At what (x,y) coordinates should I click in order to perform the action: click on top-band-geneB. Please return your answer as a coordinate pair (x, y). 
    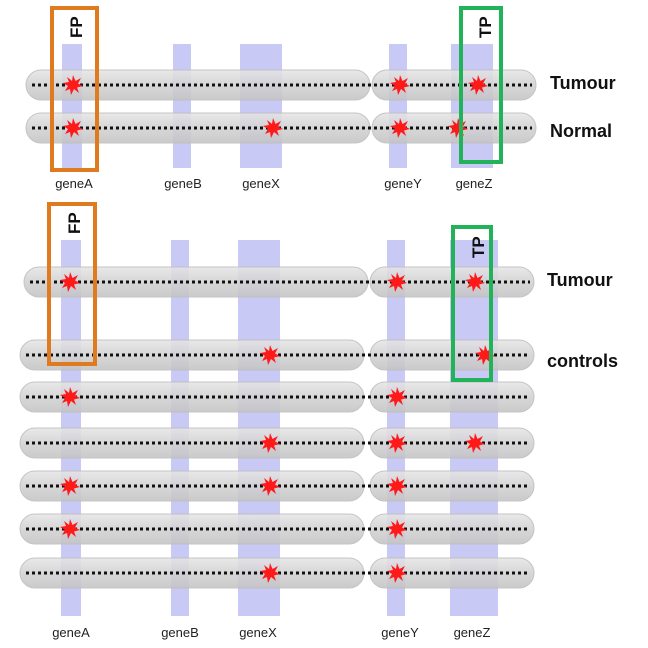
    Looking at the image, I should click on (182, 106).